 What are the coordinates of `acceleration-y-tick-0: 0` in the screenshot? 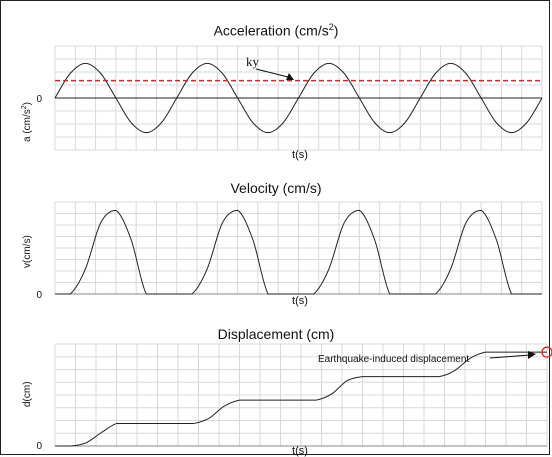 It's located at (39, 99).